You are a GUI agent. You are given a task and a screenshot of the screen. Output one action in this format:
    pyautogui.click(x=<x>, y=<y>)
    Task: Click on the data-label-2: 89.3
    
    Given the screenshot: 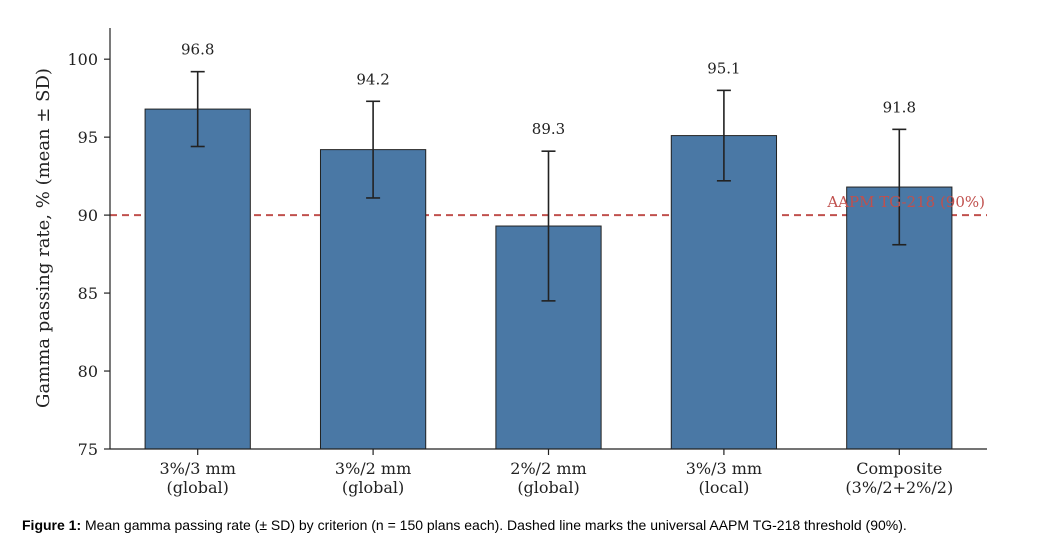 What is the action you would take?
    pyautogui.click(x=548, y=129)
    